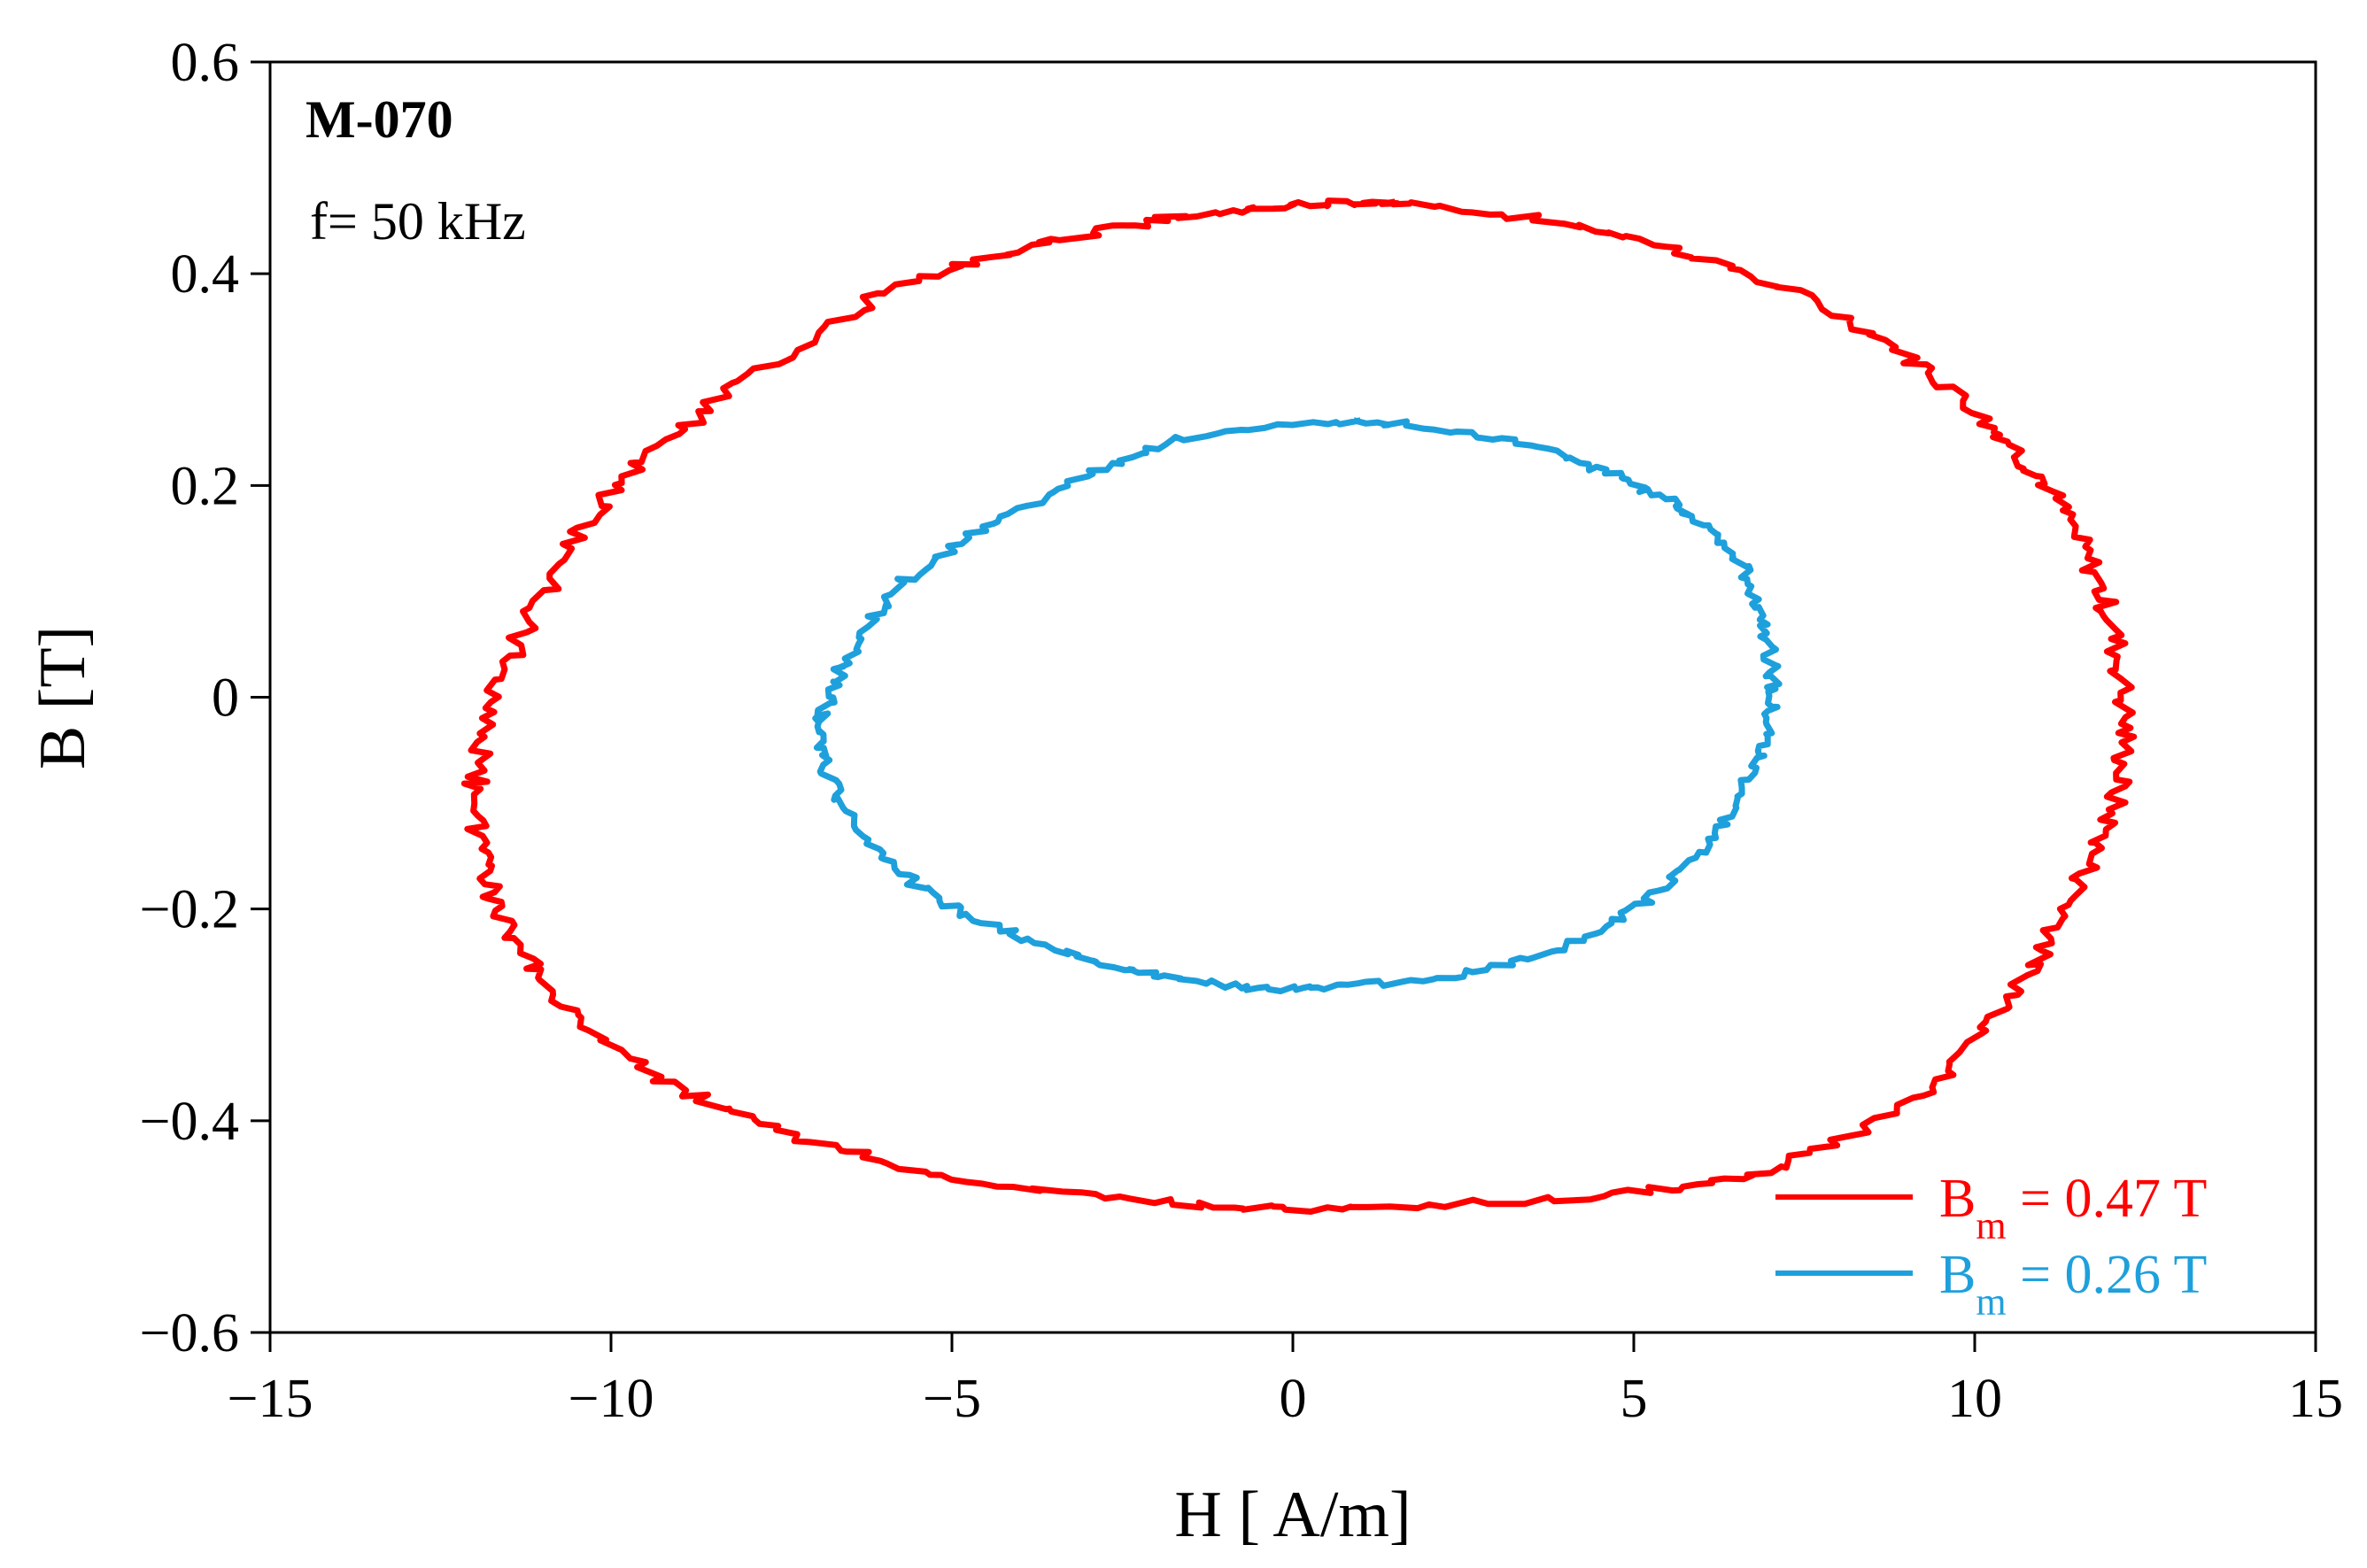 The image size is (2367, 1568). What do you see at coordinates (1974, 1399) in the screenshot?
I see `x-tick-label: 10` at bounding box center [1974, 1399].